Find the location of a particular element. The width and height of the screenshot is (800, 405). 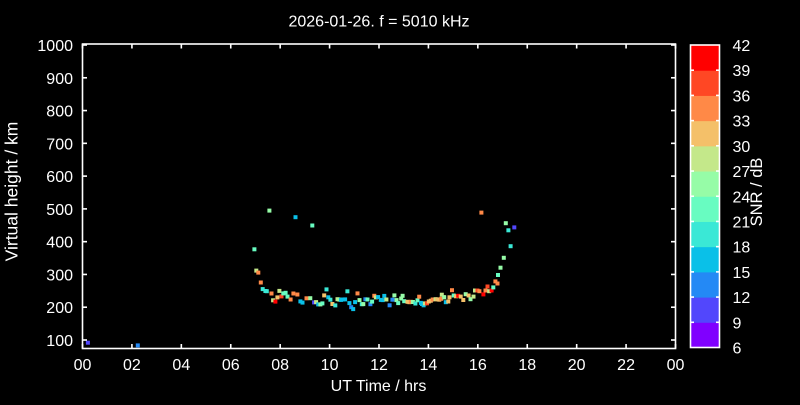

svg-text: 100 is located at coordinates (59, 341).